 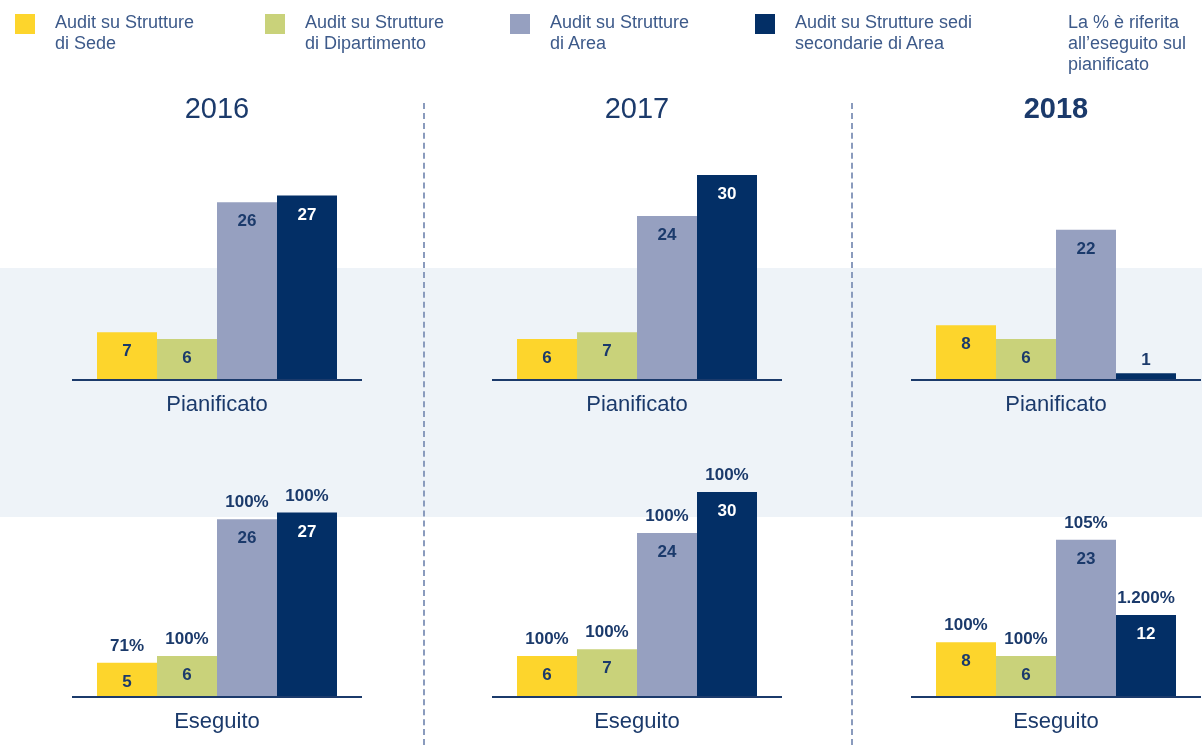 What do you see at coordinates (620, 33) in the screenshot?
I see `legend-label: Audit su Strutture di Area` at bounding box center [620, 33].